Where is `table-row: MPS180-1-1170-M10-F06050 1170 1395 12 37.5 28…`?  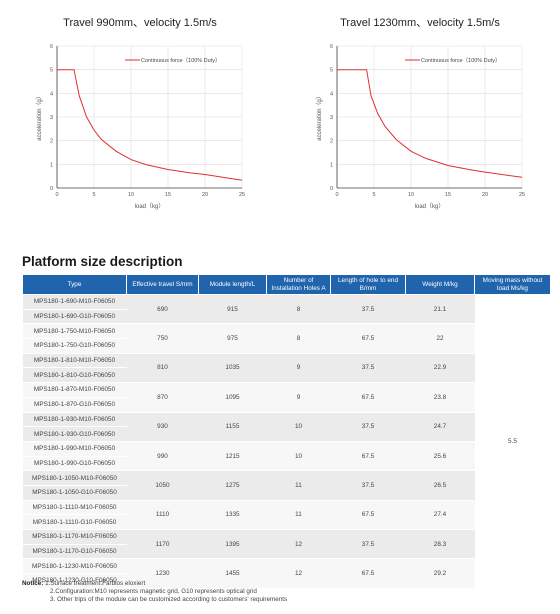
table-row: MPS180-1-1170-M10-F06050 1170 1395 12 37.5 28… is located at coordinates (286, 544).